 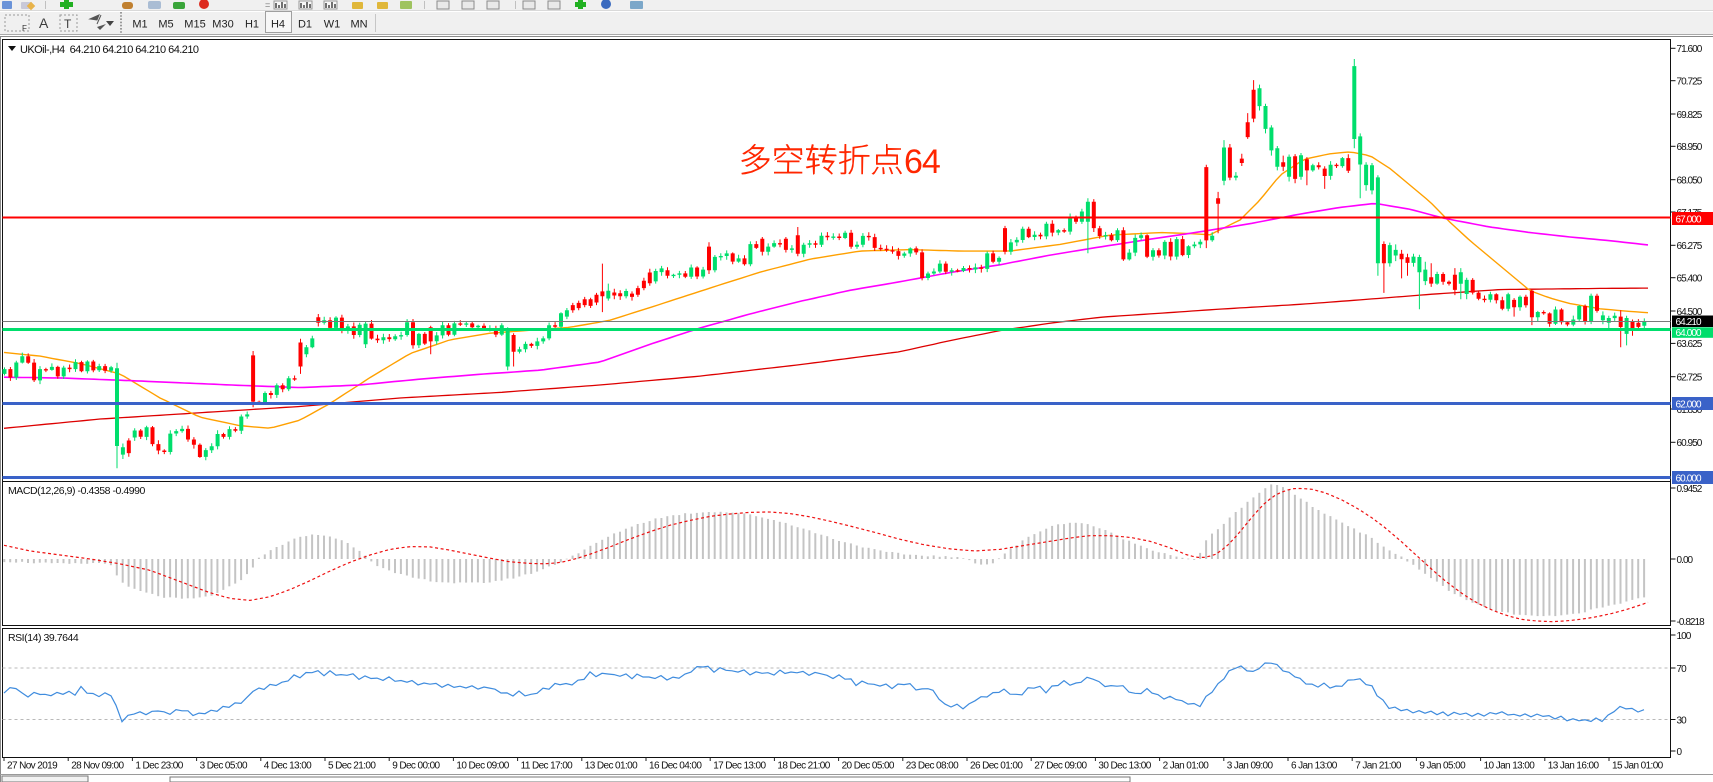 What do you see at coordinates (1638, 766) in the screenshot?
I see `svg-text: 15 Jan 01:00` at bounding box center [1638, 766].